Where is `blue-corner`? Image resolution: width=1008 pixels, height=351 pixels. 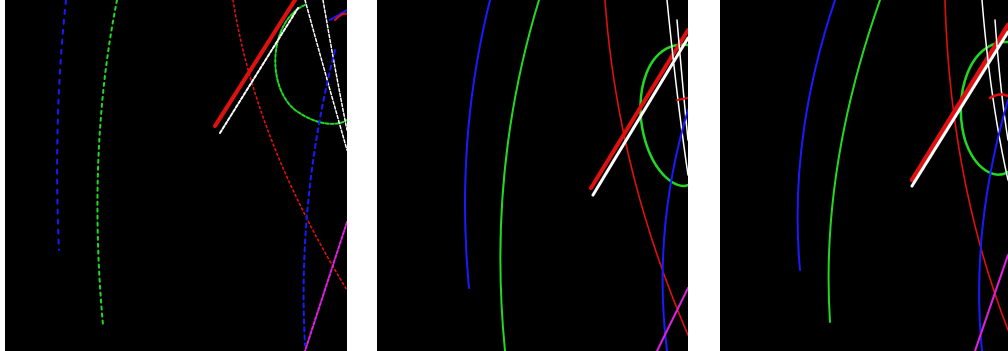 blue-corner is located at coordinates (338, 15).